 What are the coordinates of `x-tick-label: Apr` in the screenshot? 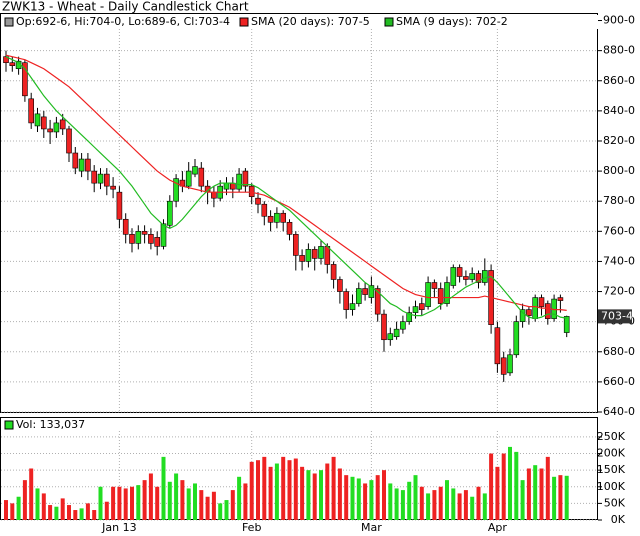 It's located at (498, 527).